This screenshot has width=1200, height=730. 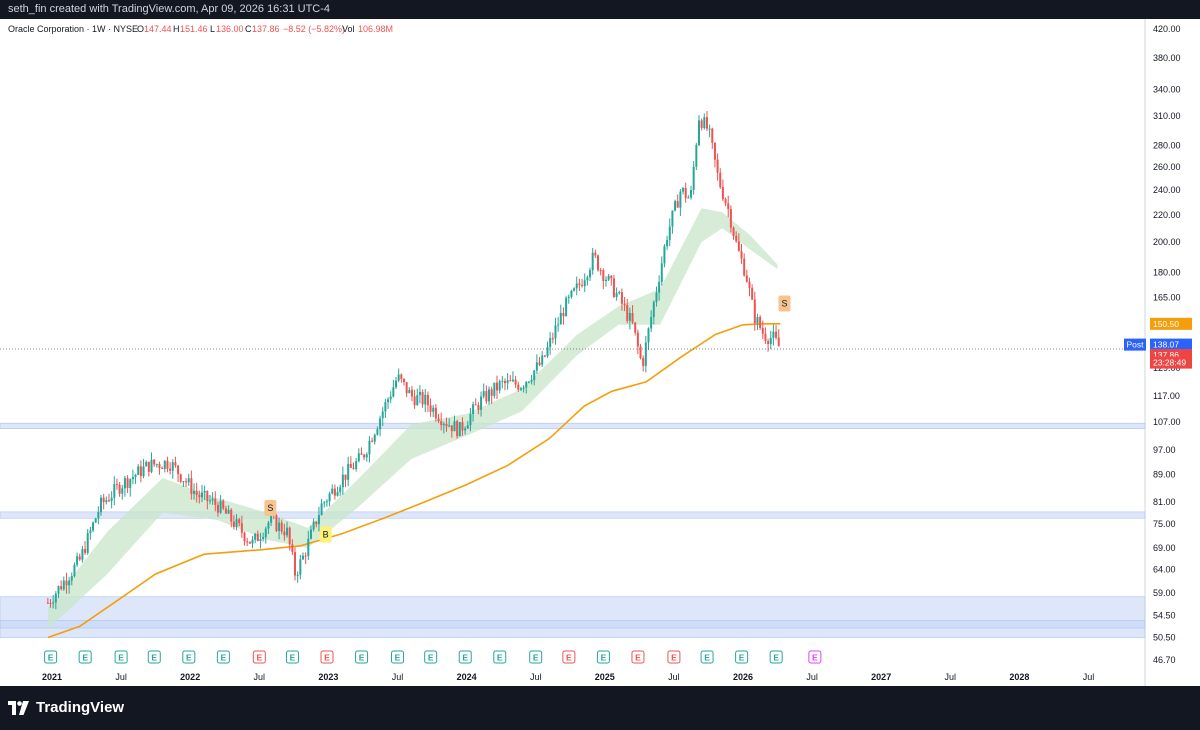 I want to click on buy-signal-label: B, so click(x=325, y=534).